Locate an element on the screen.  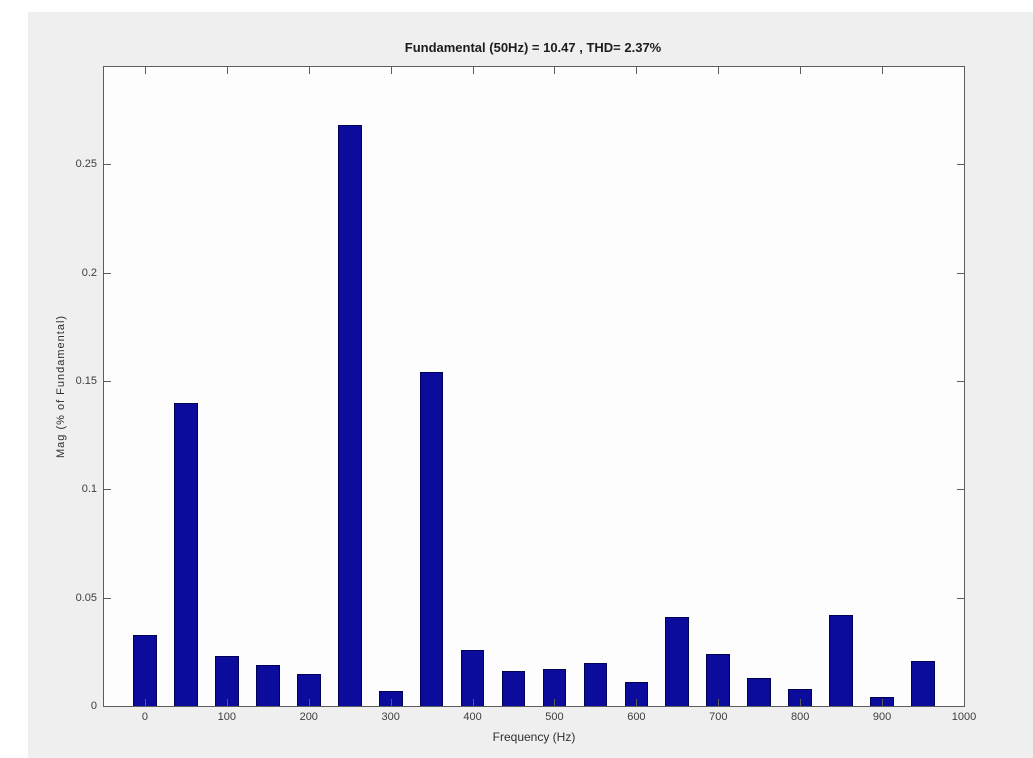
x-axis-label: Frequency (Hz) is located at coordinates (534, 737).